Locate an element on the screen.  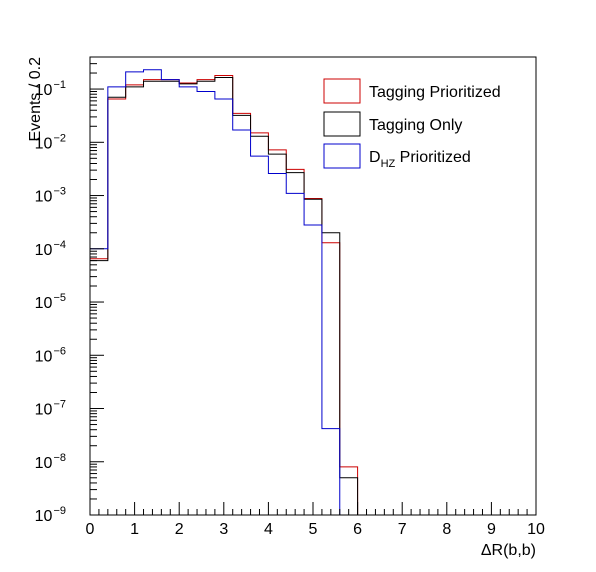
x-tick-label: 10 is located at coordinates (536, 529).